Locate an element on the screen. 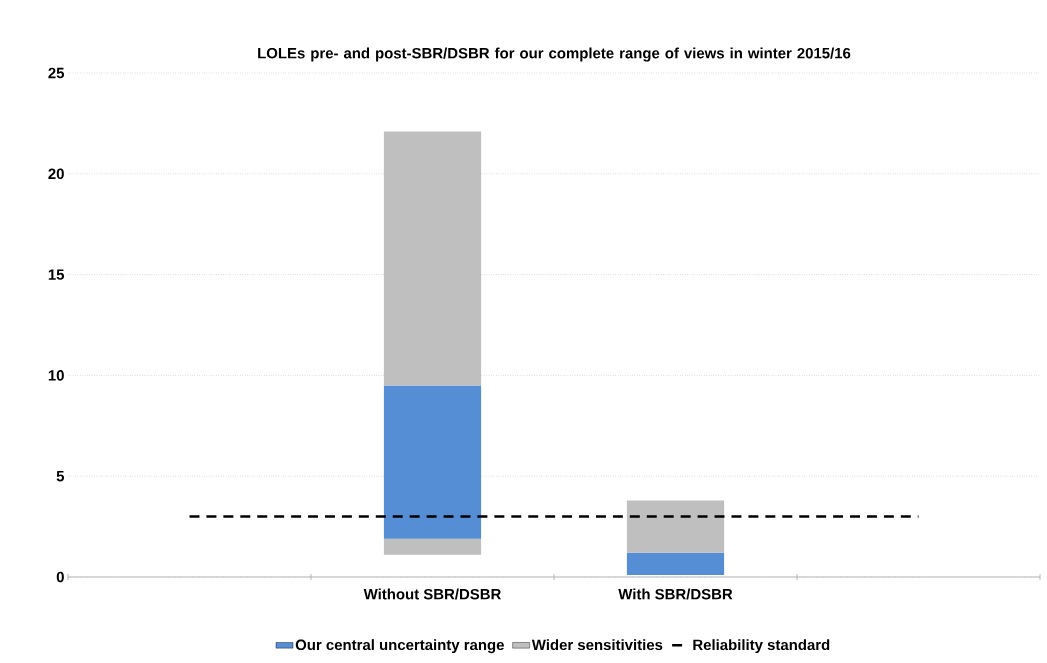  y-tick-label: 5 is located at coordinates (60, 476).